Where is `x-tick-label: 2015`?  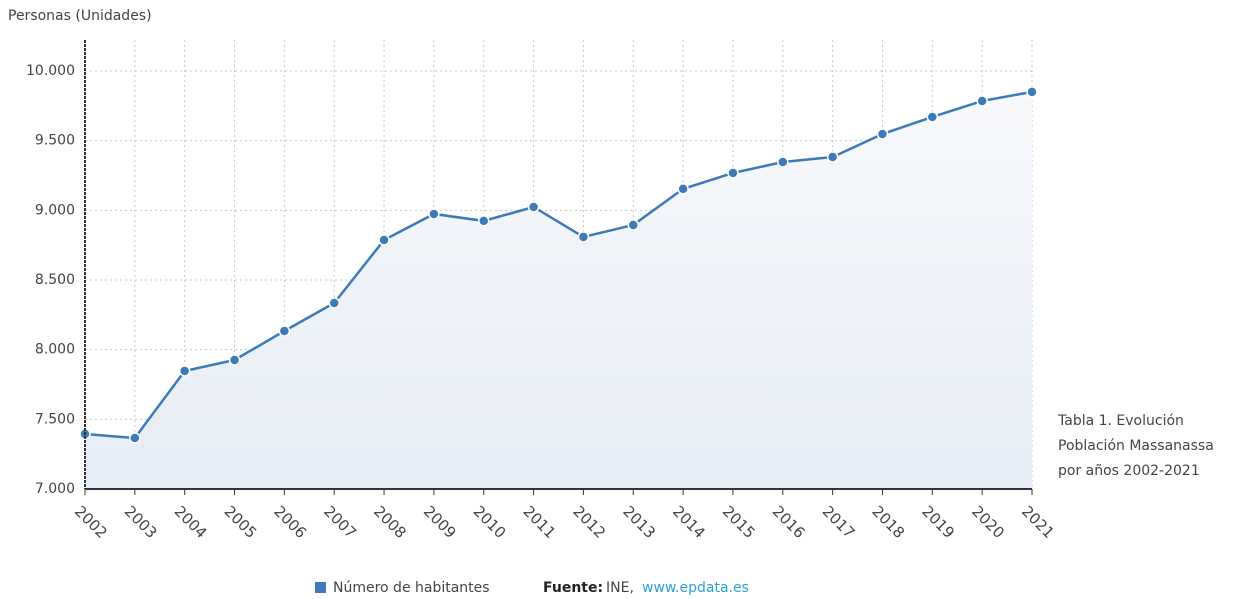
x-tick-label: 2015 is located at coordinates (739, 522).